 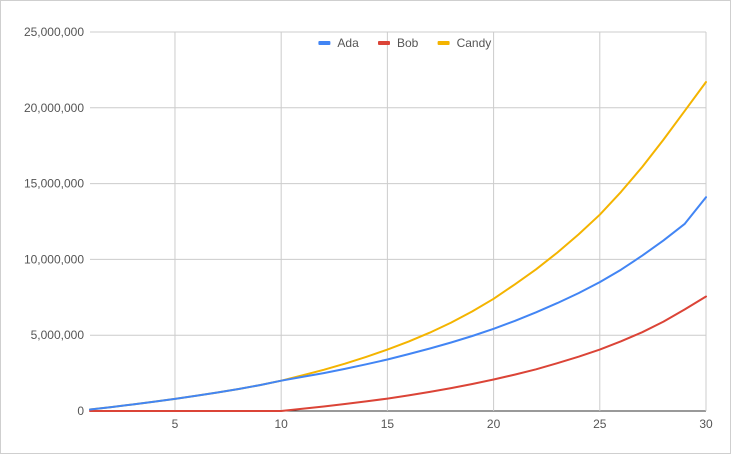 I want to click on legend-item-candy: Candy, so click(x=464, y=43).